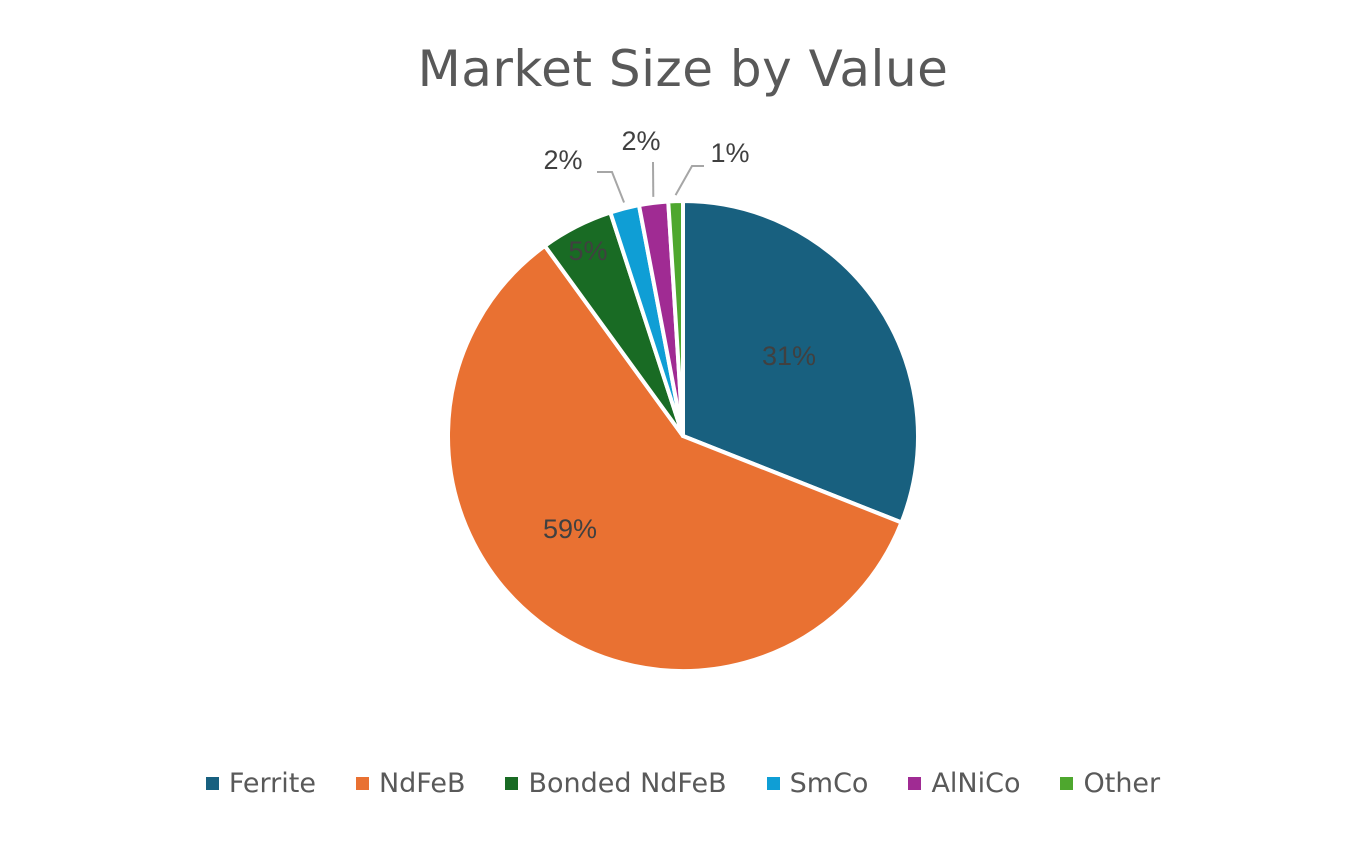 The image size is (1366, 844). I want to click on legend: Ferrite NdFeB Bonded NdFeB SmCo AlNiCo Other, so click(683, 783).